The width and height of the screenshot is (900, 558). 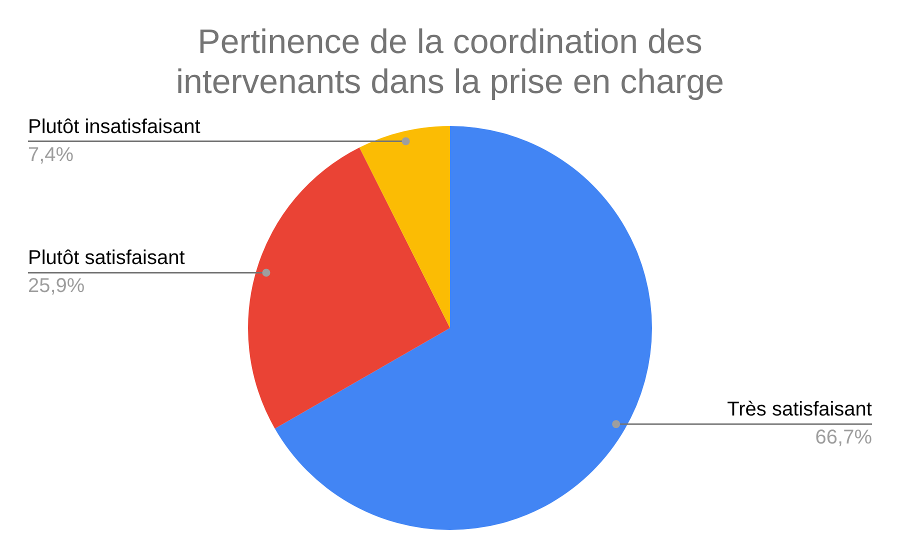 What do you see at coordinates (51, 155) in the screenshot?
I see `data-label: 7,4%` at bounding box center [51, 155].